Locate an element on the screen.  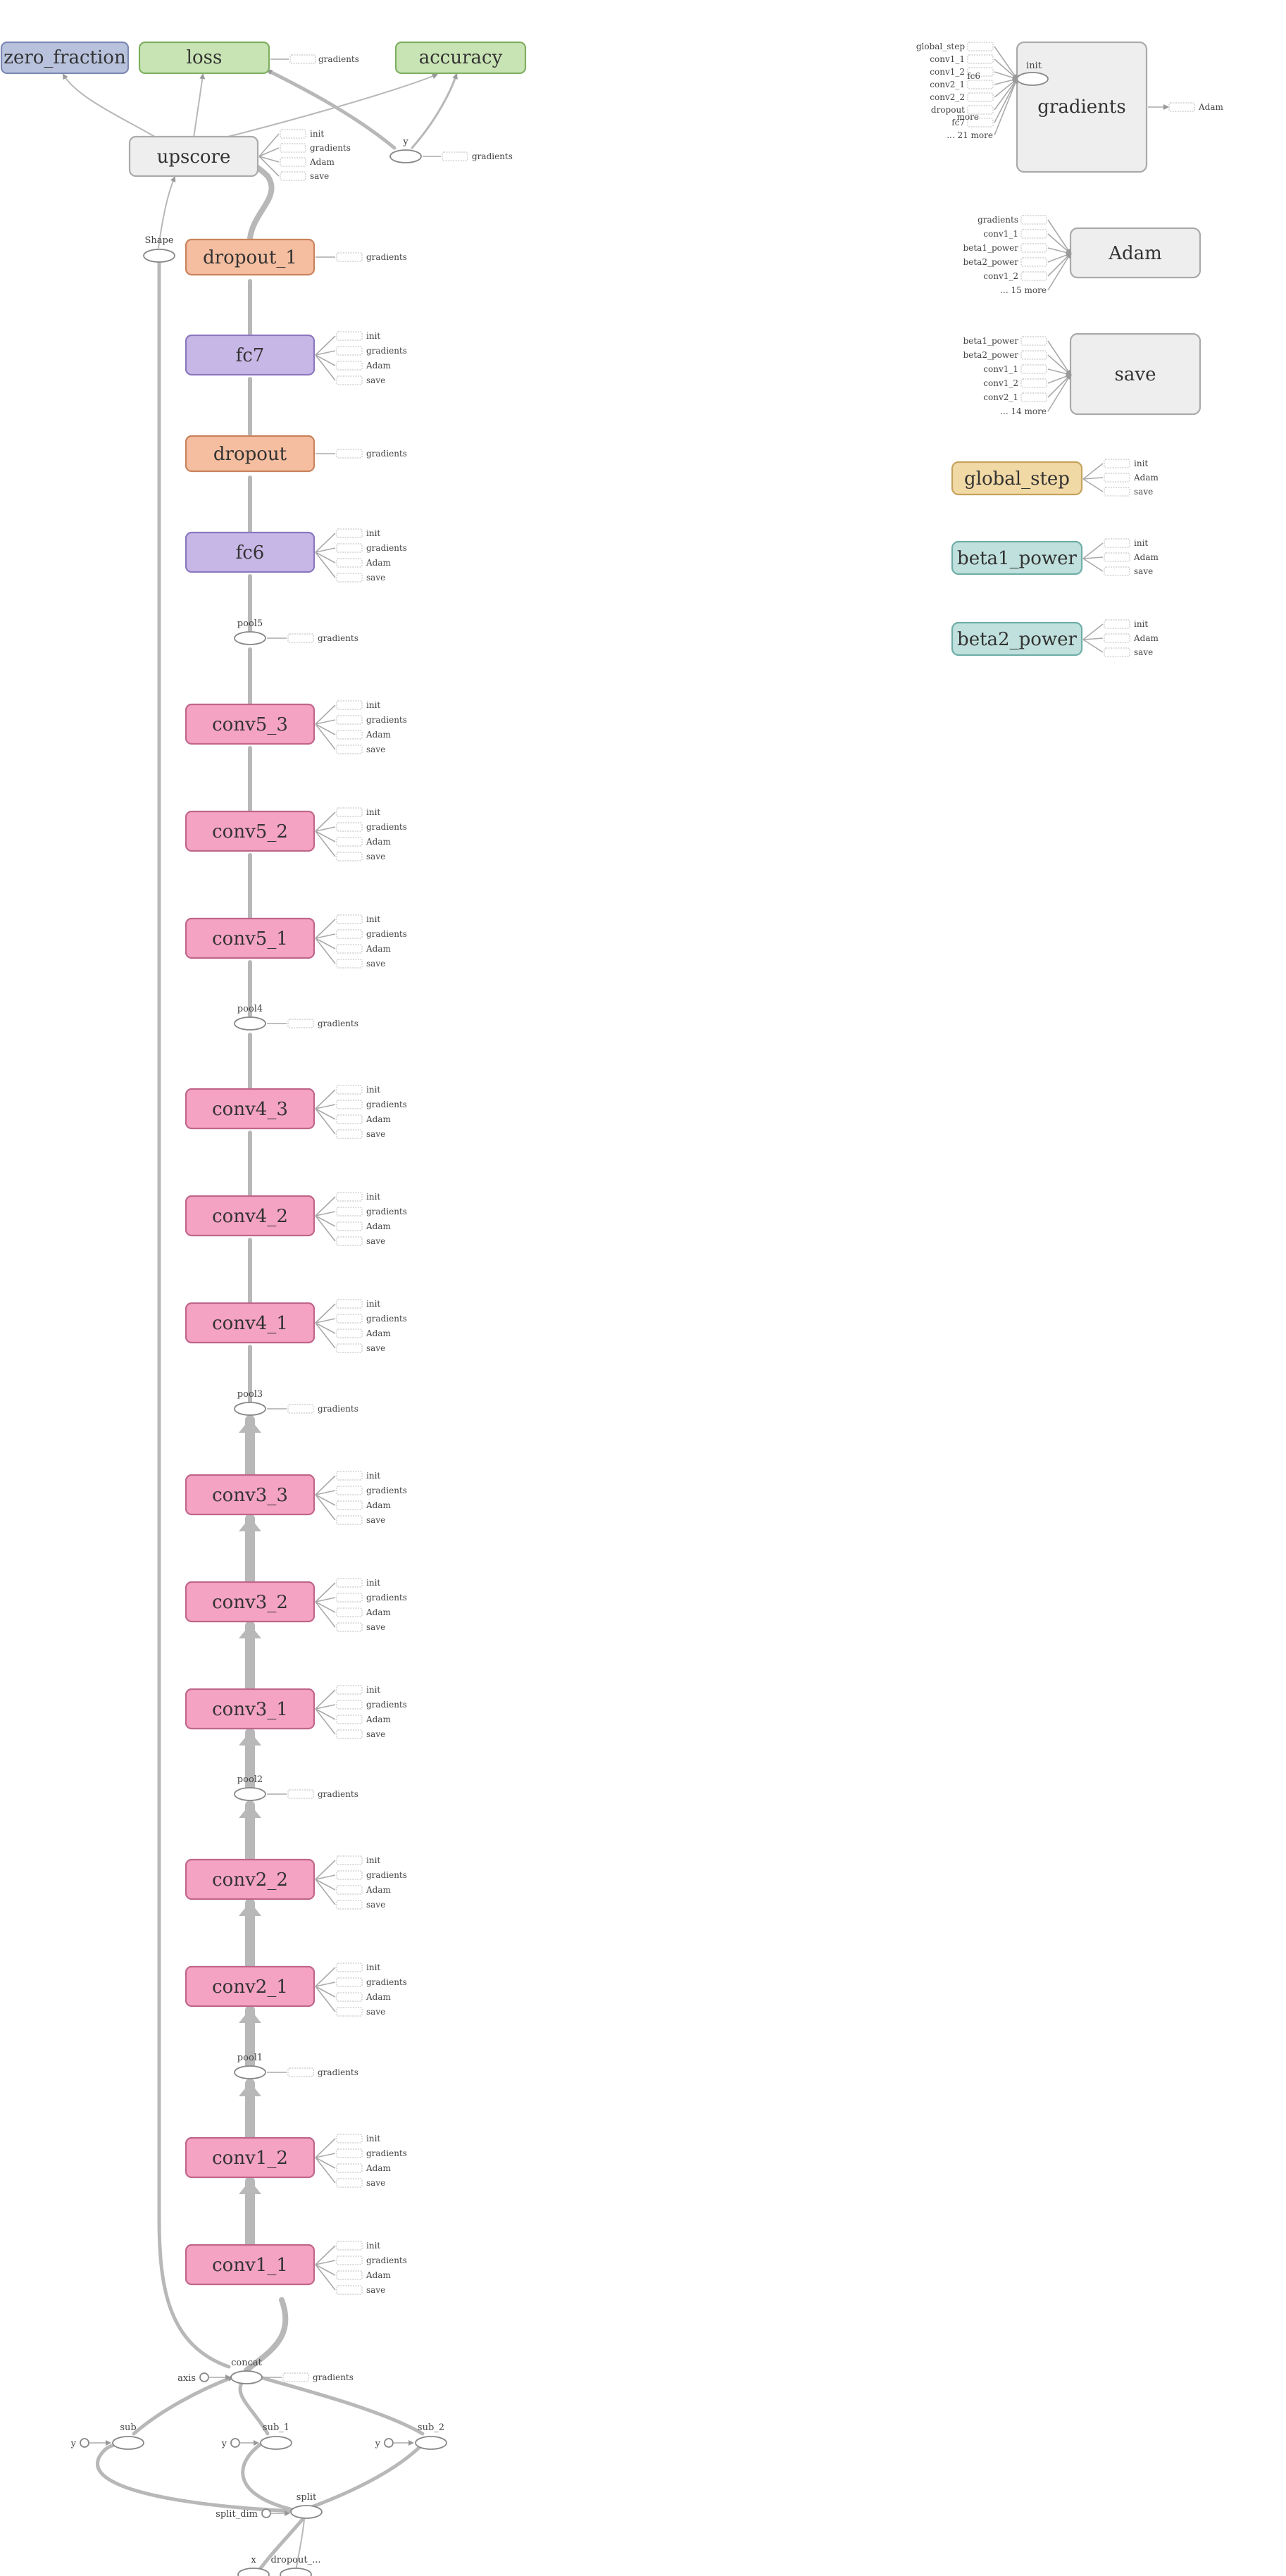
edge-upscore-loss is located at coordinates (199, 106).